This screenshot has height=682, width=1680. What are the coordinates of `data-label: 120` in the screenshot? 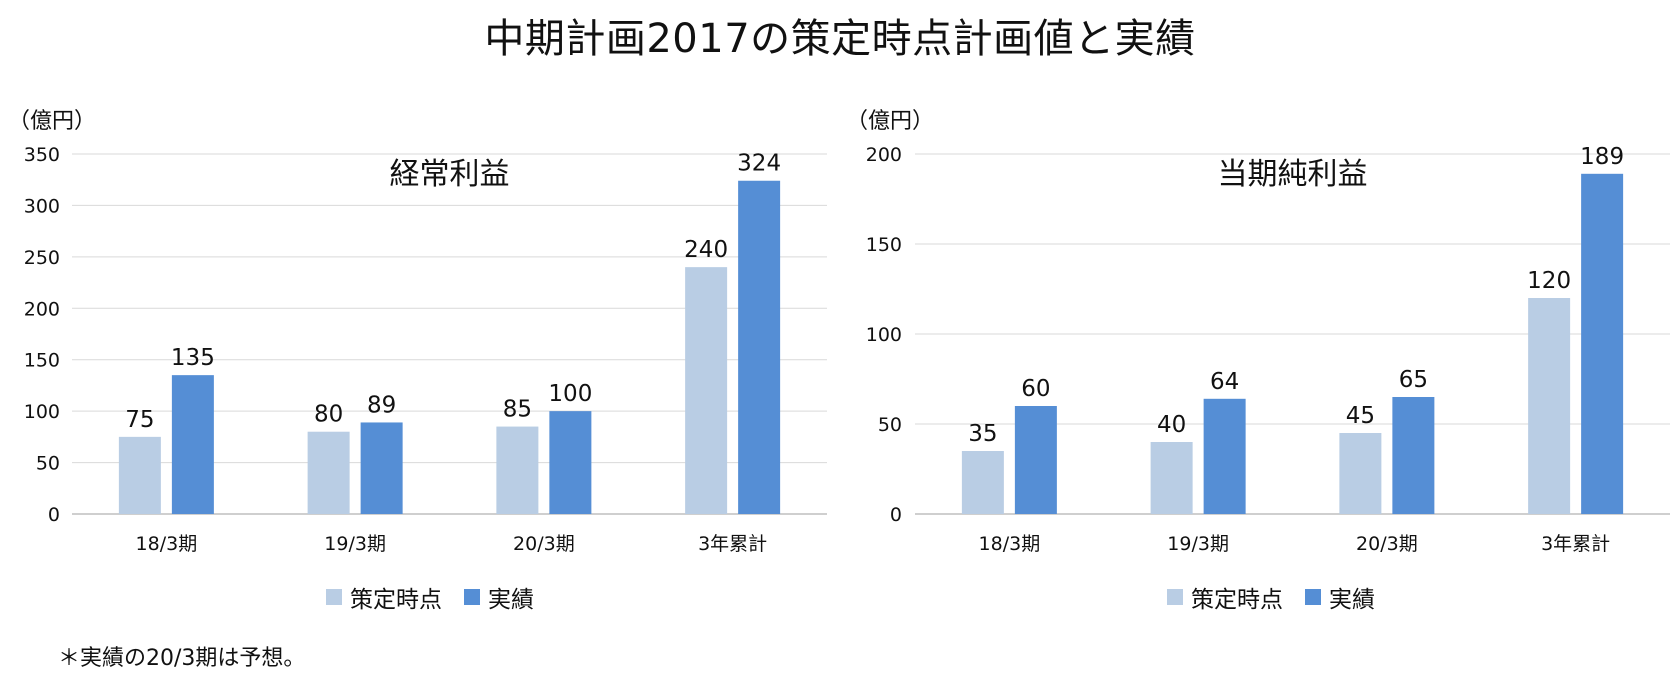 It's located at (1549, 281).